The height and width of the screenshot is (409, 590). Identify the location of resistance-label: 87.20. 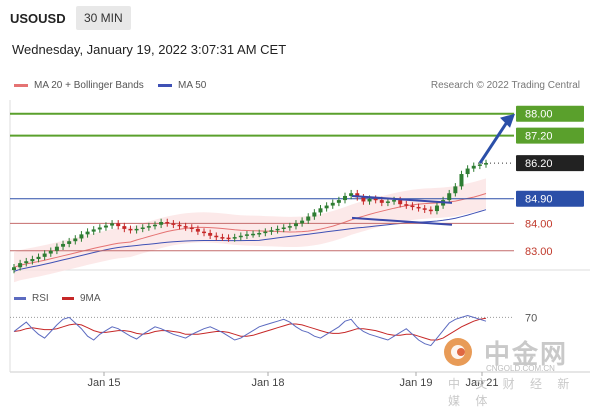
(539, 137).